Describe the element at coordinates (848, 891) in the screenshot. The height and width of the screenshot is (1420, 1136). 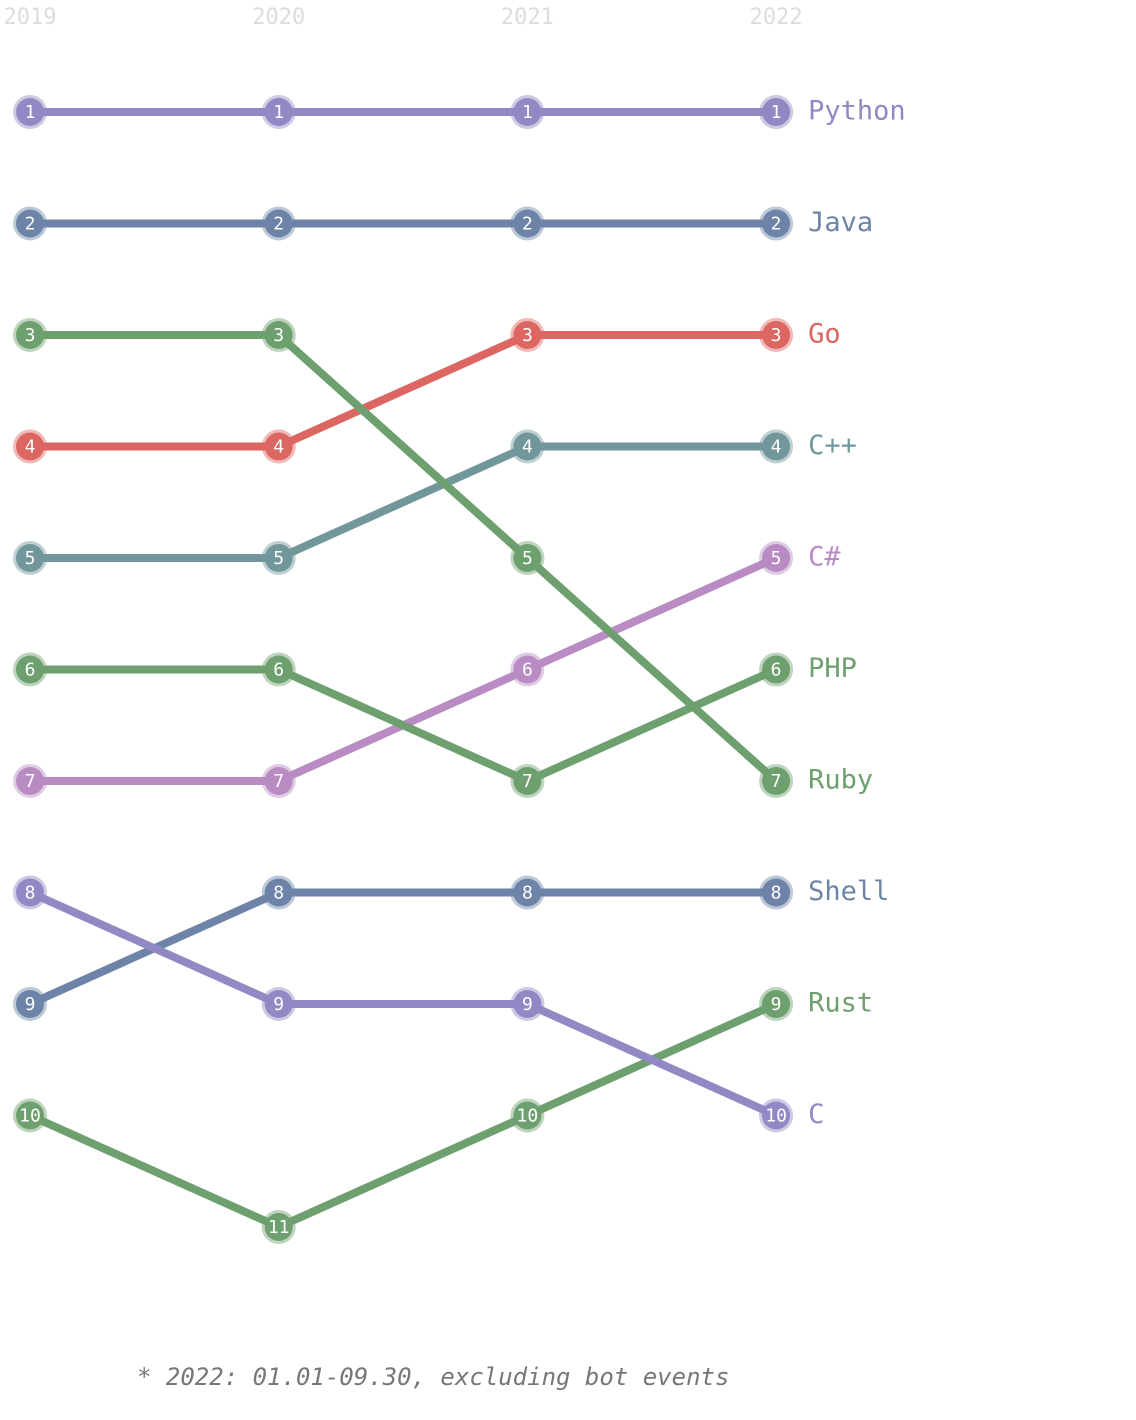
I see `series-name: Shell` at that location.